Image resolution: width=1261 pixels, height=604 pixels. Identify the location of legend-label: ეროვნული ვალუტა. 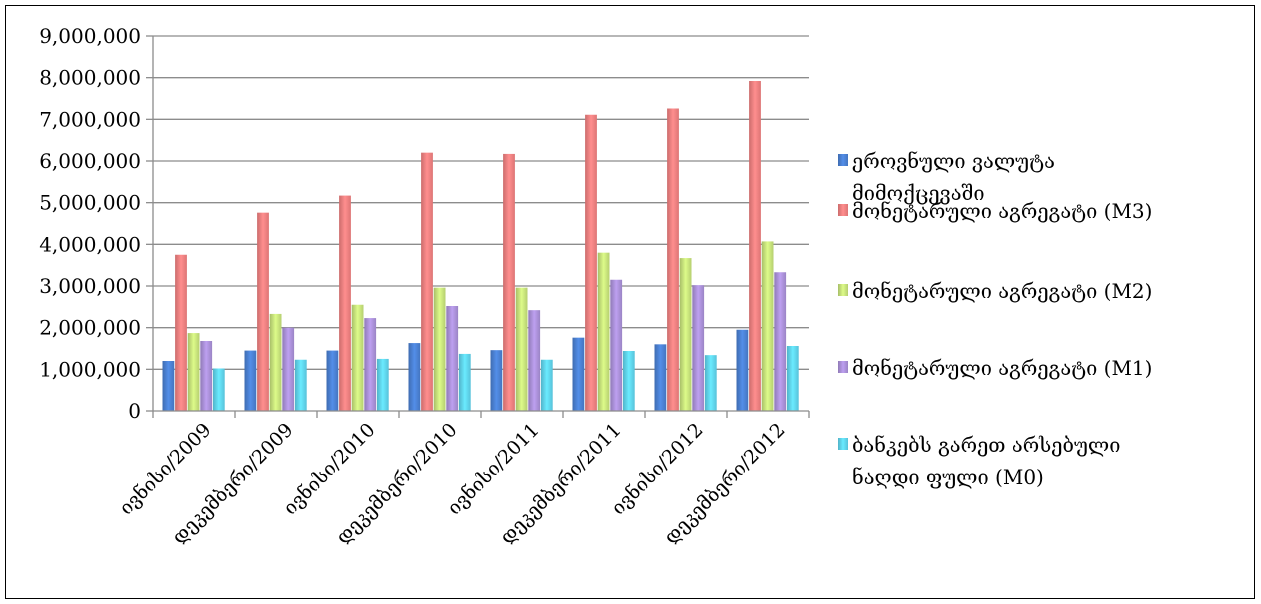
(953, 161).